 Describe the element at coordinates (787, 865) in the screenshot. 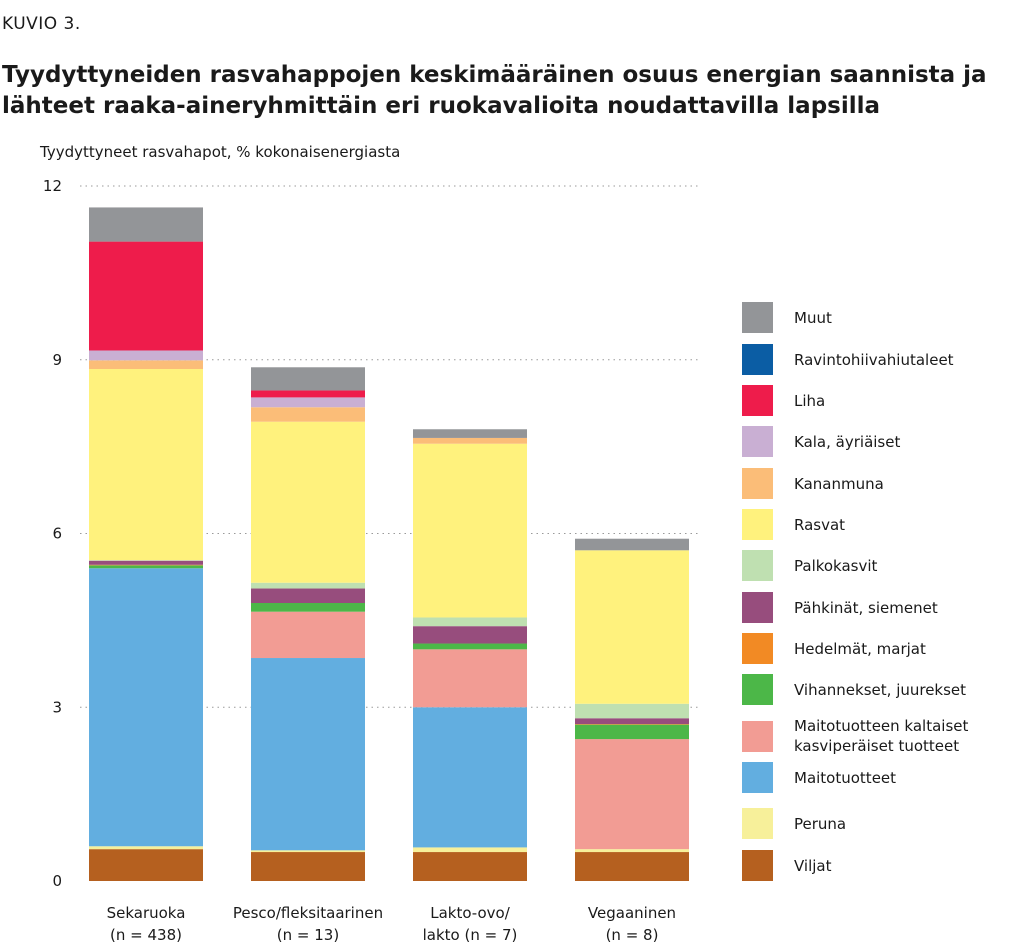

I see `legend-item: Viljat` at that location.